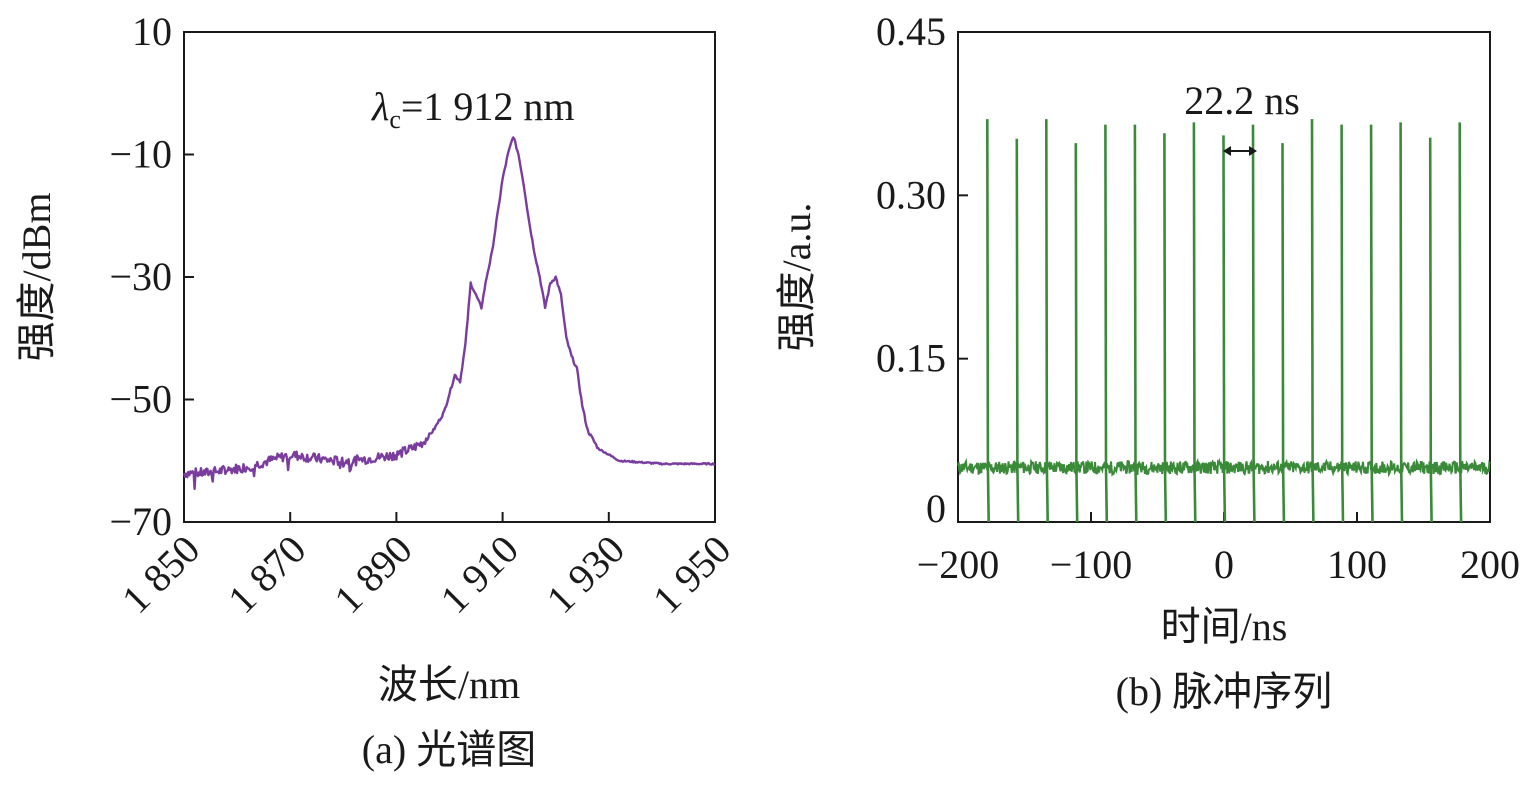 The height and width of the screenshot is (785, 1535). Describe the element at coordinates (479, 574) in the screenshot. I see `x-tick-label: 1 910` at that location.